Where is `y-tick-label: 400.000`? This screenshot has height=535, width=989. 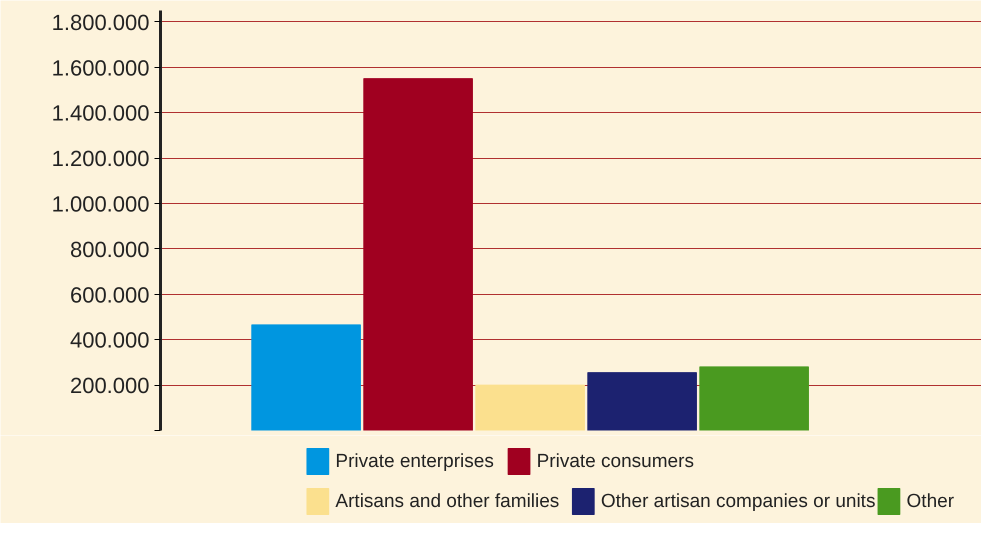
y-tick-label: 400.000 is located at coordinates (110, 340).